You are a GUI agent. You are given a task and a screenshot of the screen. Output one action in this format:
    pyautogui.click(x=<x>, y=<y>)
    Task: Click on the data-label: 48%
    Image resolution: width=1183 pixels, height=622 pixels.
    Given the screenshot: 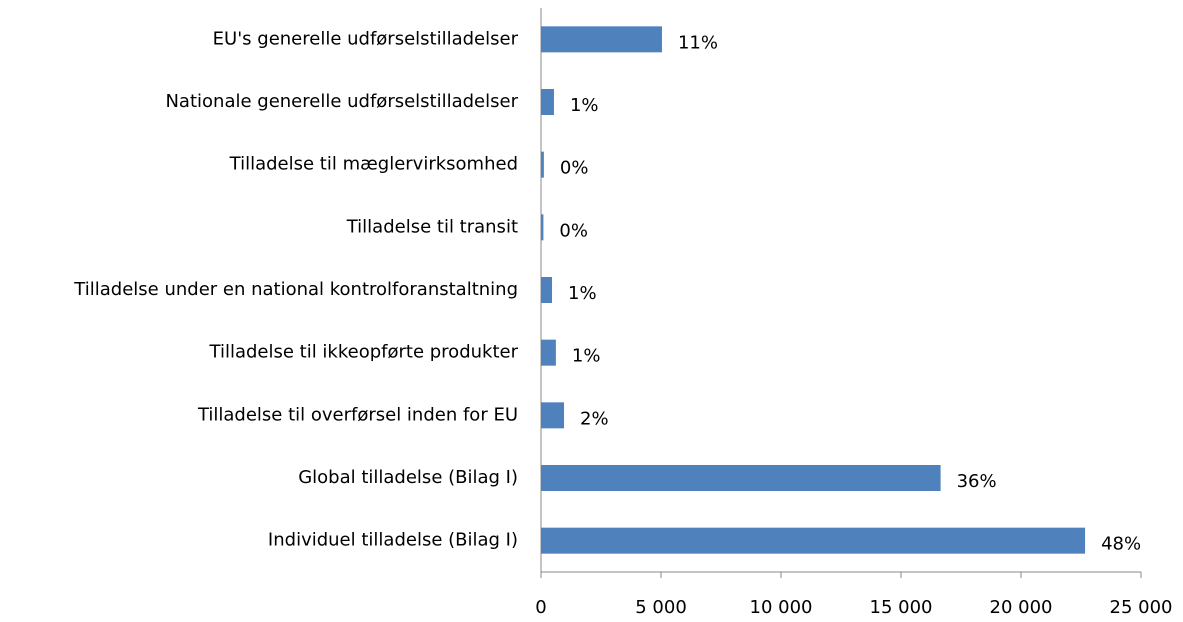 What is the action you would take?
    pyautogui.click(x=1121, y=544)
    